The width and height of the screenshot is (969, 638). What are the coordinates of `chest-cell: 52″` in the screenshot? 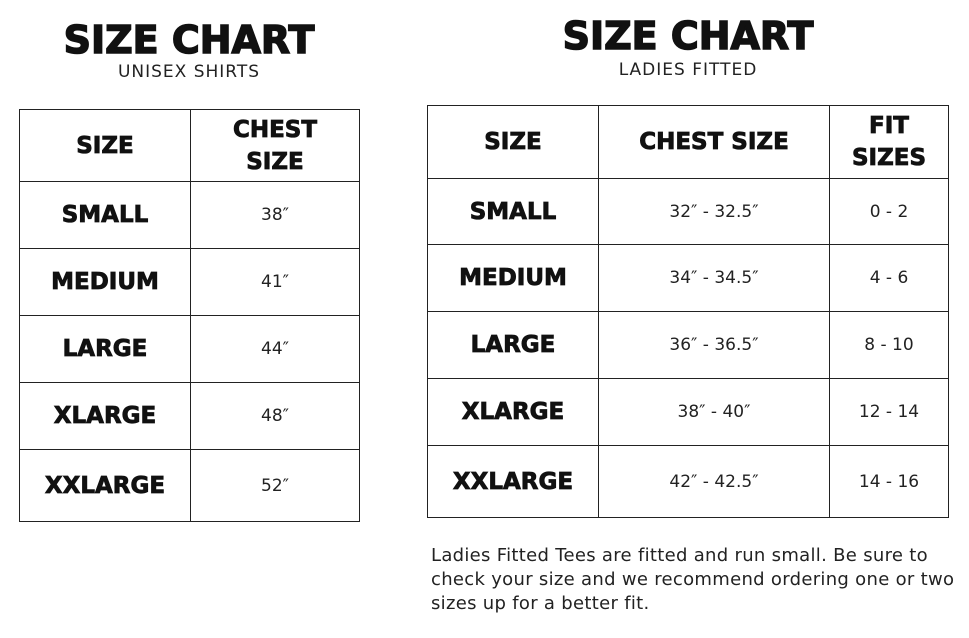 It's located at (275, 485).